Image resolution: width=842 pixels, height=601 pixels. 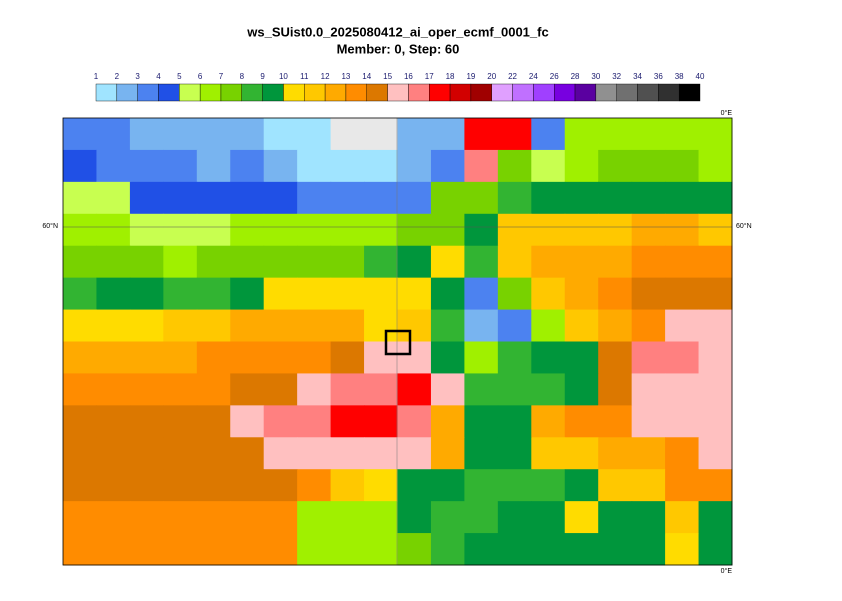 I want to click on colorbar-label: 38, so click(x=679, y=76).